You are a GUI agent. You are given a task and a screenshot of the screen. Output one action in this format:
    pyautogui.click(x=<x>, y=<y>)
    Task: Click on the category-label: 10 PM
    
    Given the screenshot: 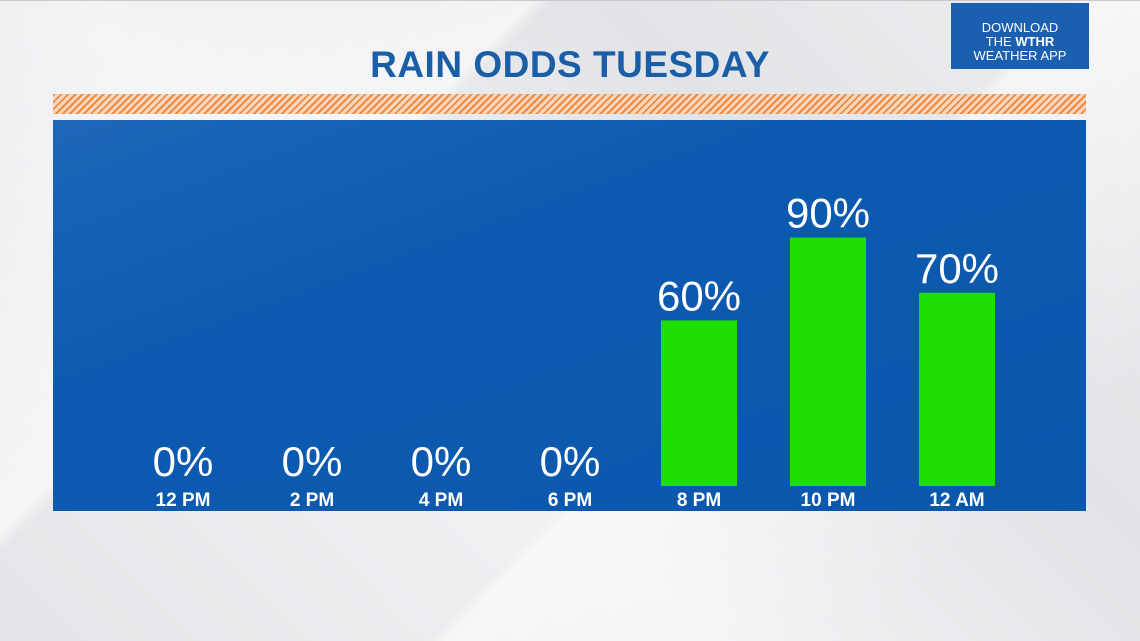 What is the action you would take?
    pyautogui.click(x=828, y=500)
    